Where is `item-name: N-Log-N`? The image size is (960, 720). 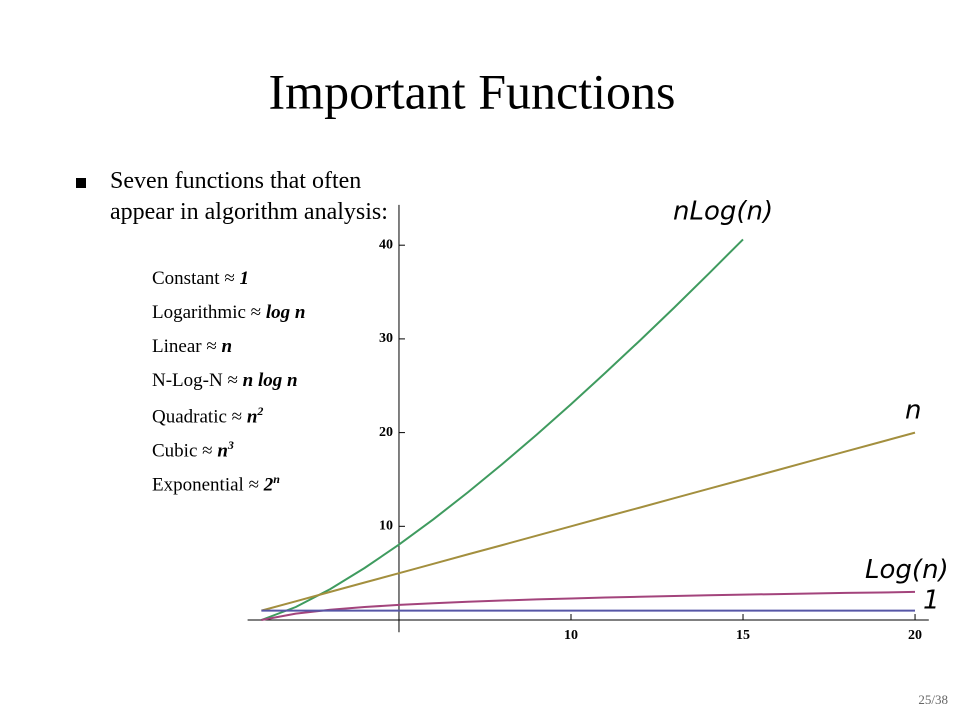
item-name: N-Log-N is located at coordinates (187, 380).